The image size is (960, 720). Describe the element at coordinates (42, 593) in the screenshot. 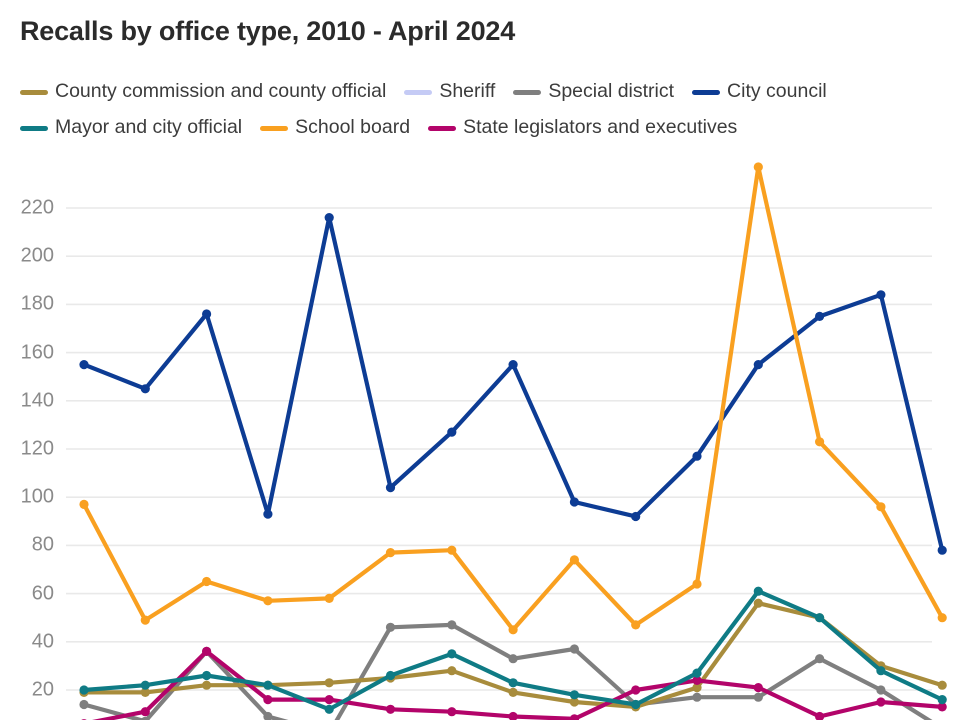

I see `y-axis-tick-label: 60` at that location.